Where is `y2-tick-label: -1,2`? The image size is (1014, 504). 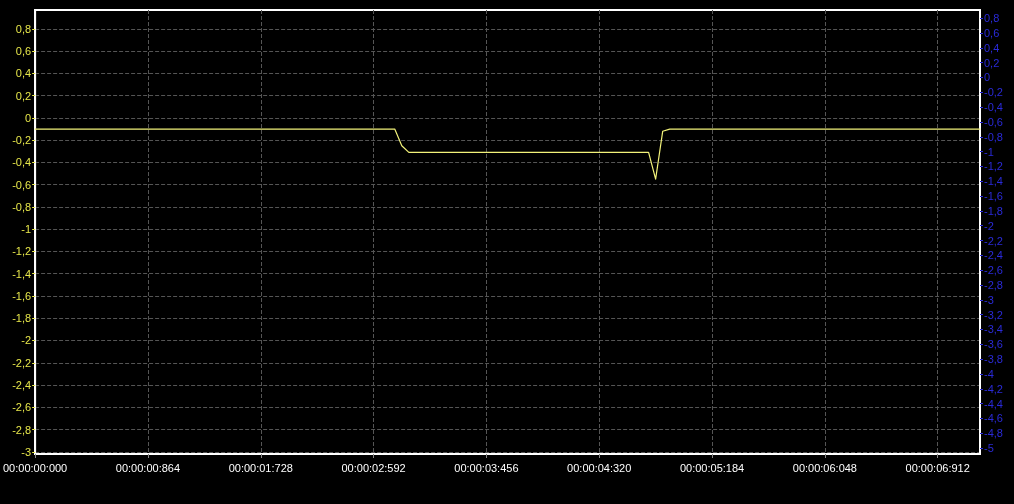
y2-tick-label: -1,2 is located at coordinates (993, 166).